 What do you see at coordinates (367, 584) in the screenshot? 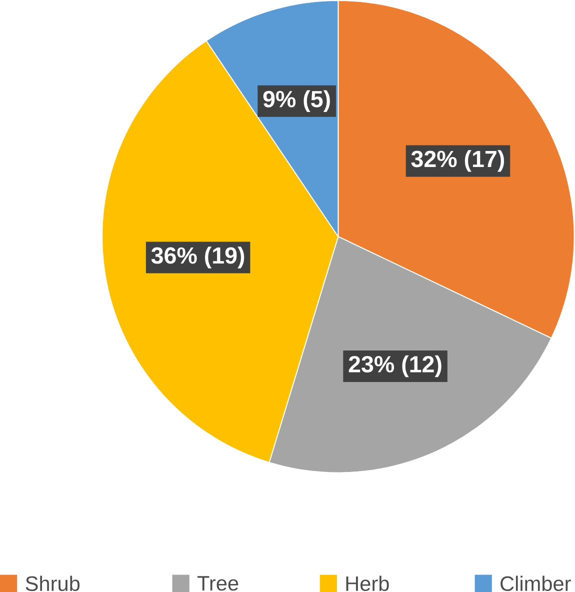
I see `legend-label: Herb` at bounding box center [367, 584].